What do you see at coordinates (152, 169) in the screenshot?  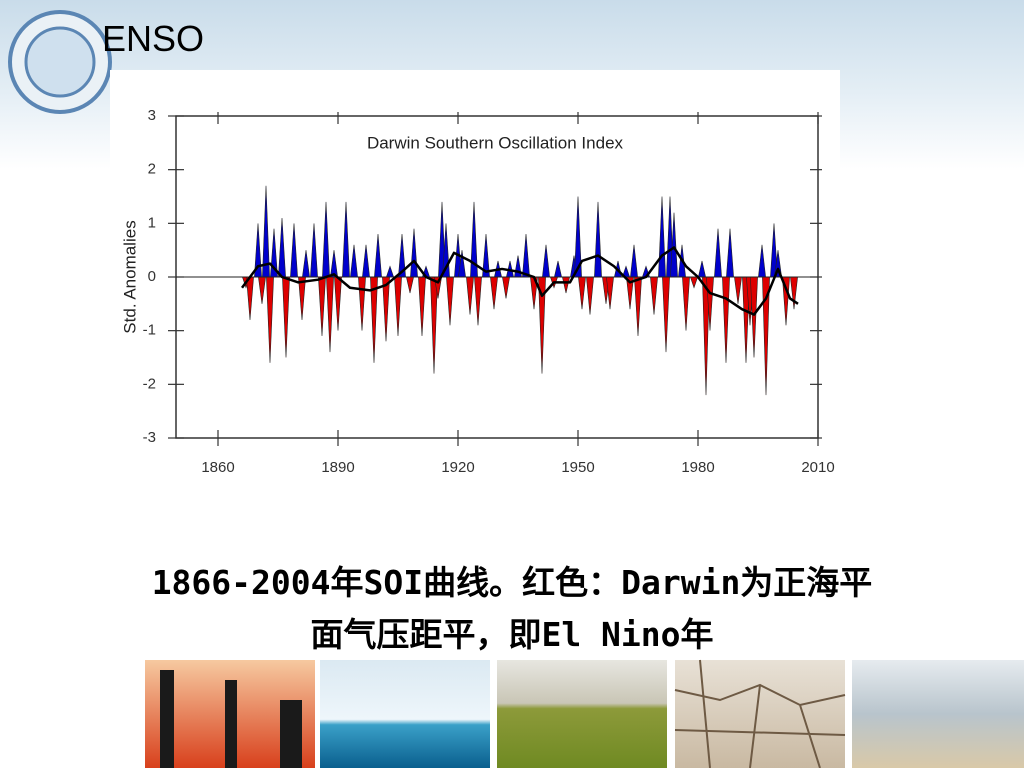 I see `y-tick-label: 2` at bounding box center [152, 169].